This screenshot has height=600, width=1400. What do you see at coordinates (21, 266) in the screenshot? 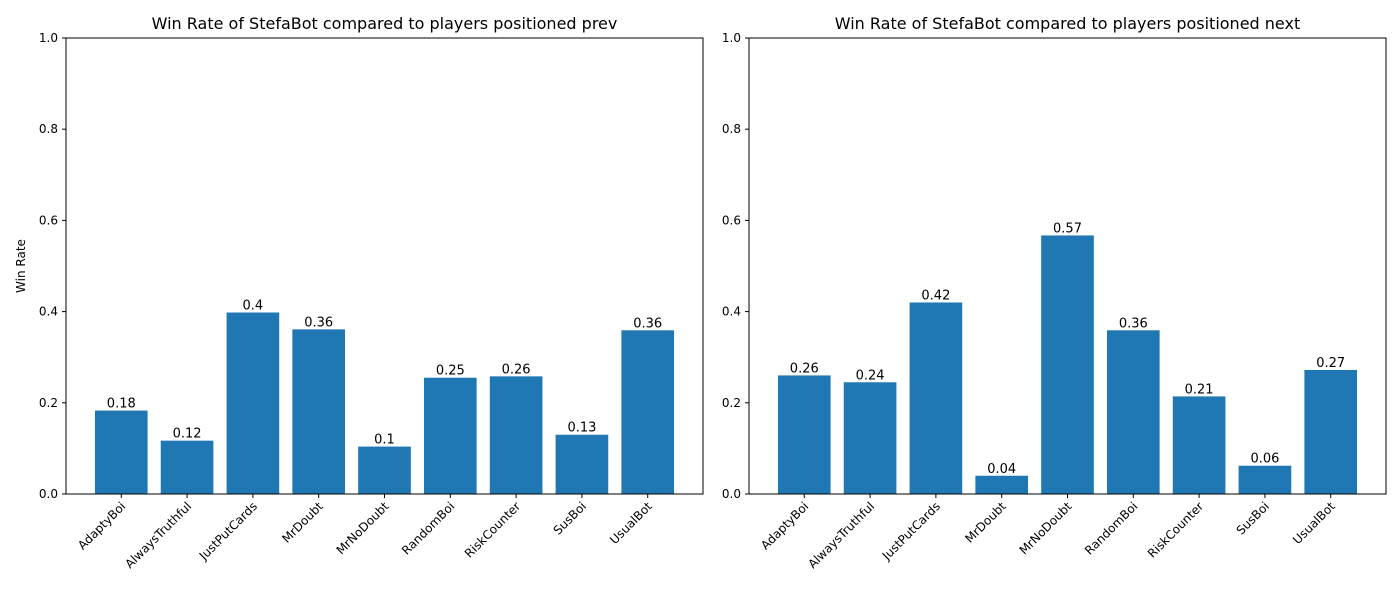
I see `y-axis-label: Win Rate` at bounding box center [21, 266].